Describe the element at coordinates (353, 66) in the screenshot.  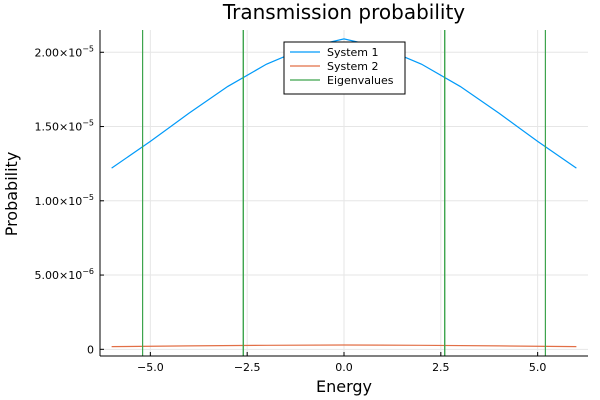
I see `legend-label-system-2: System 2` at that location.